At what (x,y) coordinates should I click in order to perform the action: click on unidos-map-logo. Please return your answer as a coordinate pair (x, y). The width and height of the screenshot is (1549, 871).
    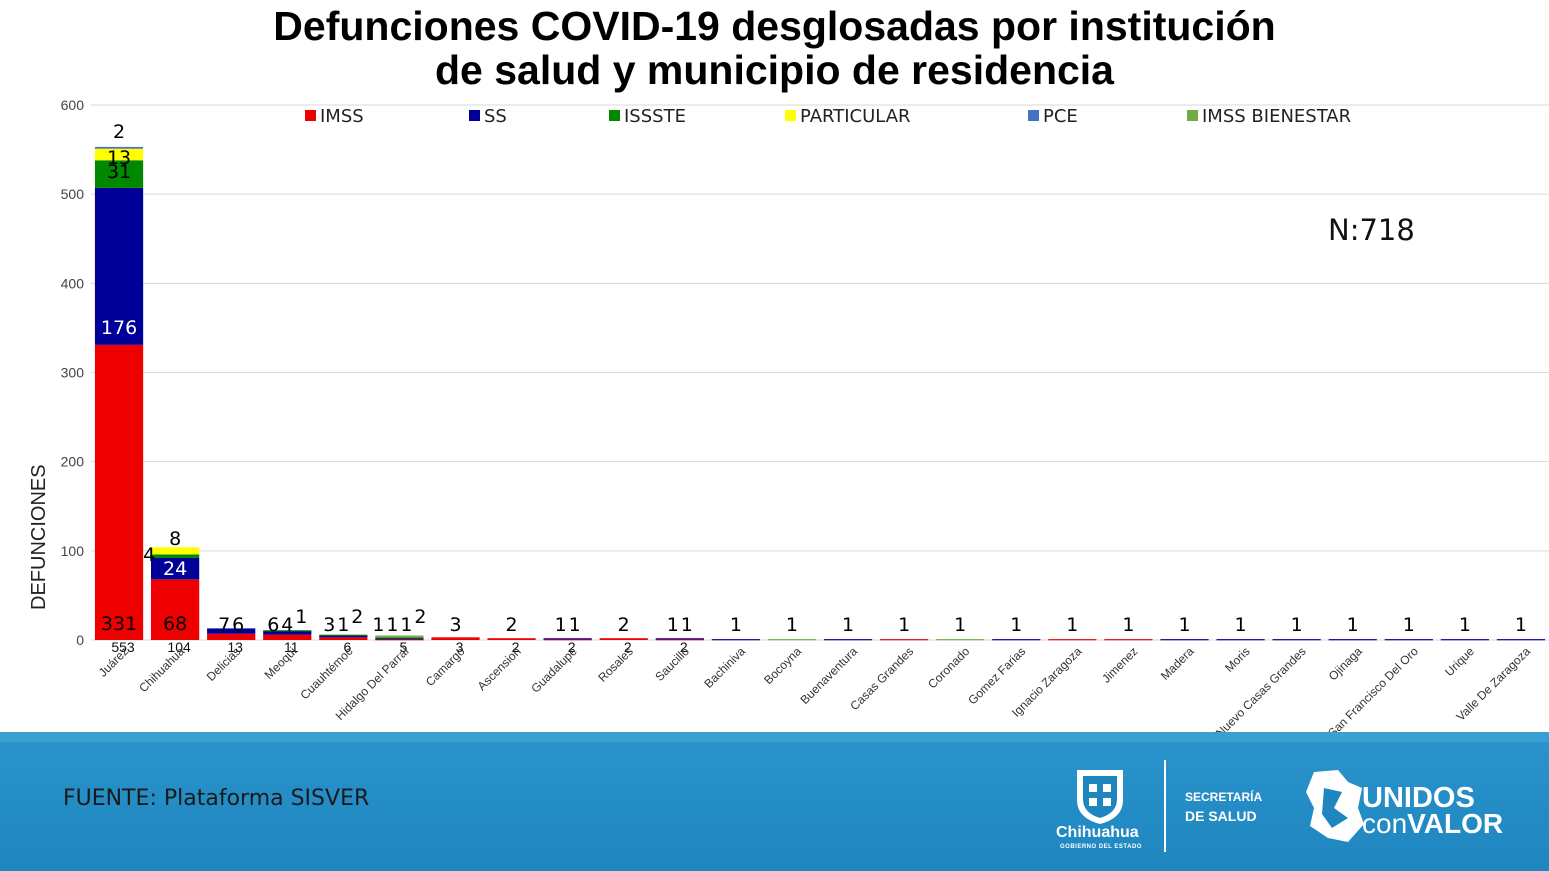
    Looking at the image, I should click on (1335, 806).